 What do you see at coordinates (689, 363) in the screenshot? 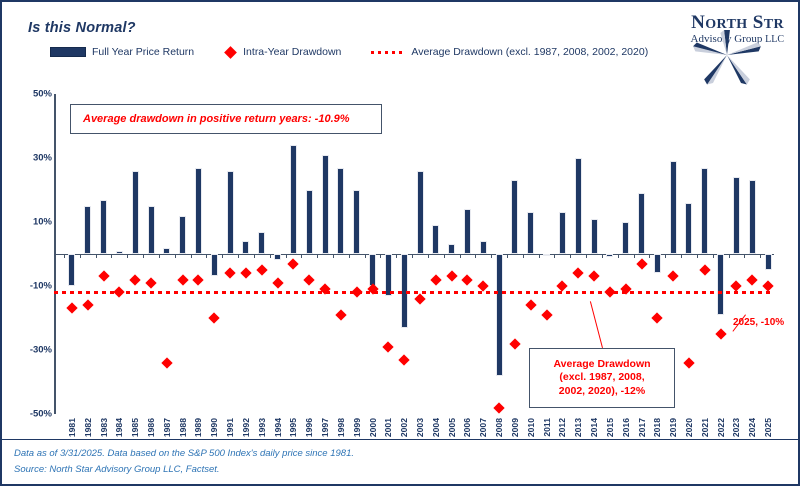
I see `drawdown-marker-2020` at bounding box center [689, 363].